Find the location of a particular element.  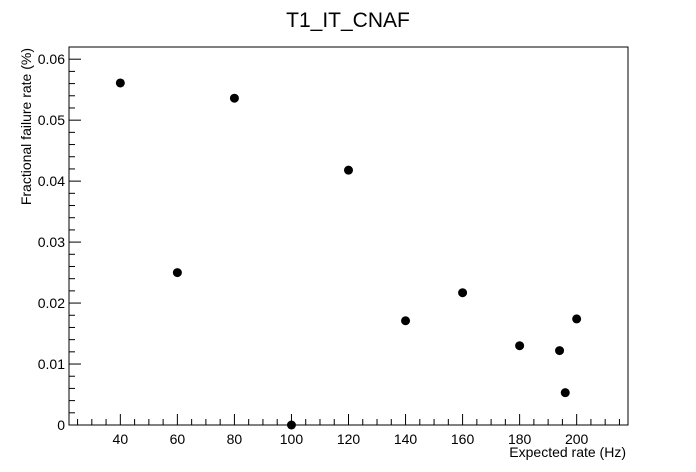

y-tick-label: 0.04 is located at coordinates (51, 181).